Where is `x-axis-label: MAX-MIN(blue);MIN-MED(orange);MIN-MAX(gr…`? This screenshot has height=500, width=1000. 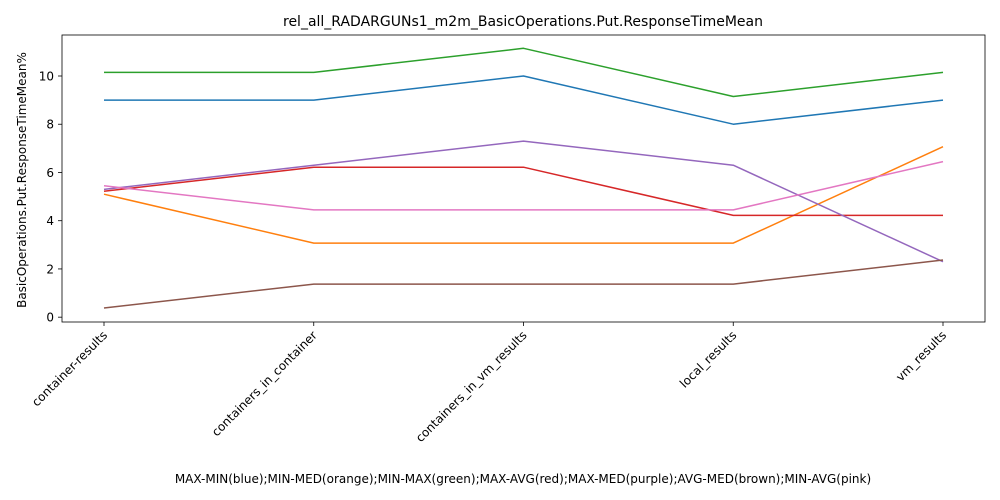
x-axis-label: MAX-MIN(blue);MIN-MED(orange);MIN-MAX(gr… is located at coordinates (523, 479).